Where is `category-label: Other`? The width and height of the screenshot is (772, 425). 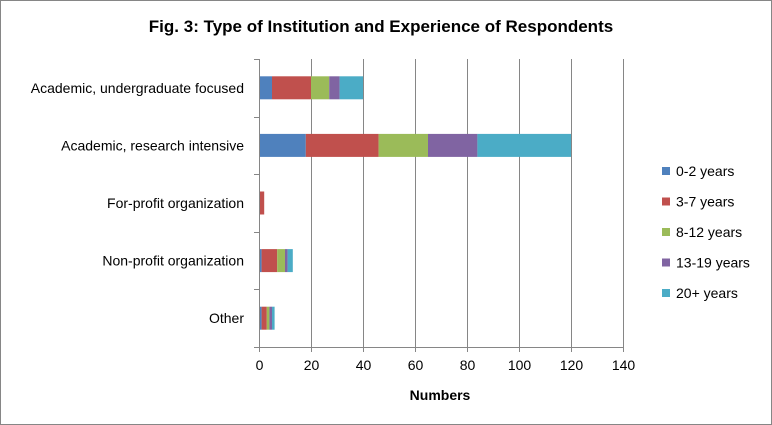
category-label: Other is located at coordinates (226, 318).